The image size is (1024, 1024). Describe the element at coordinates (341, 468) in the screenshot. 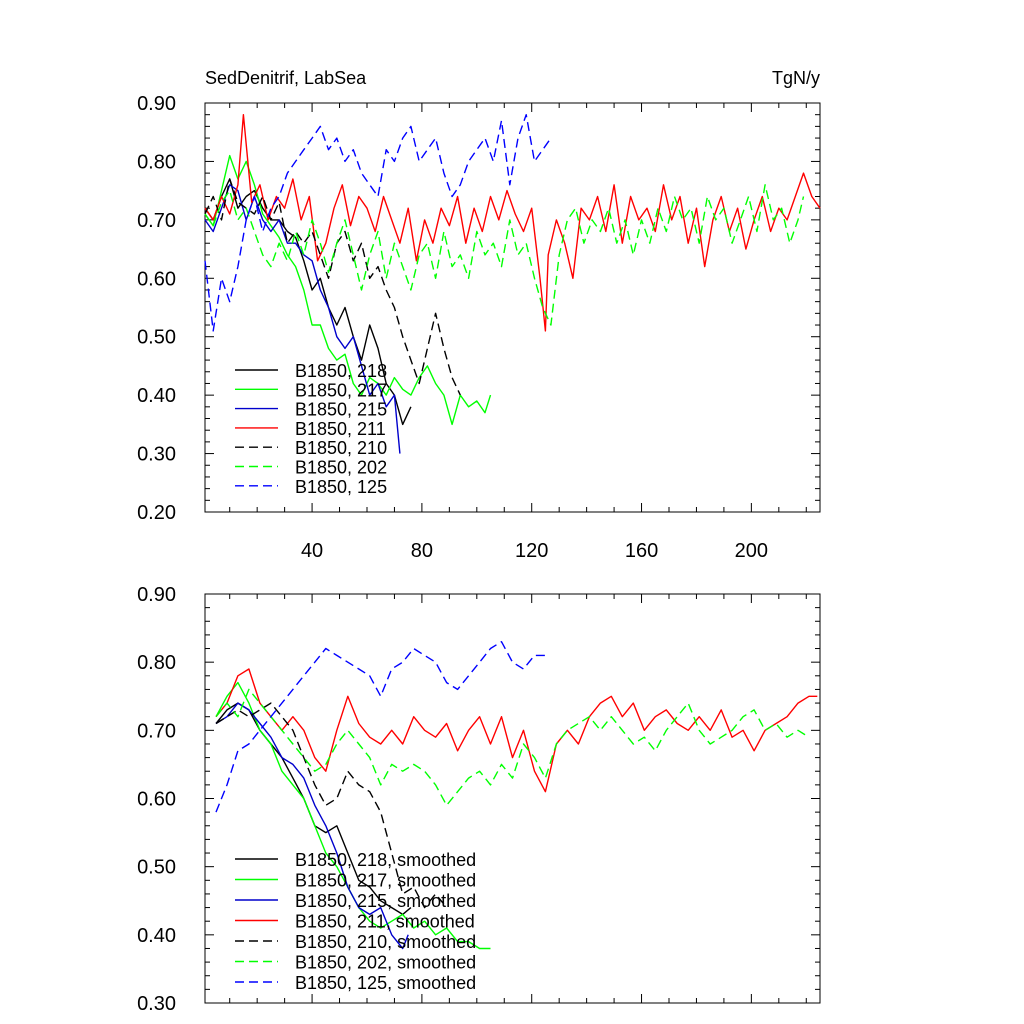

I see `legend-label-6: B1850, 202` at that location.